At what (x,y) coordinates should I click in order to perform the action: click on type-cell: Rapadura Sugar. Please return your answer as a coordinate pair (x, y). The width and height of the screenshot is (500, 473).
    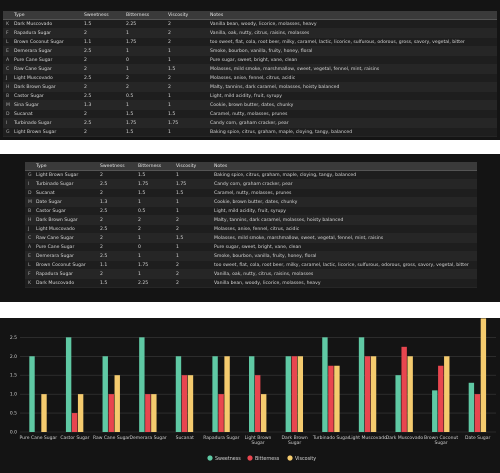
    Looking at the image, I should click on (46, 33).